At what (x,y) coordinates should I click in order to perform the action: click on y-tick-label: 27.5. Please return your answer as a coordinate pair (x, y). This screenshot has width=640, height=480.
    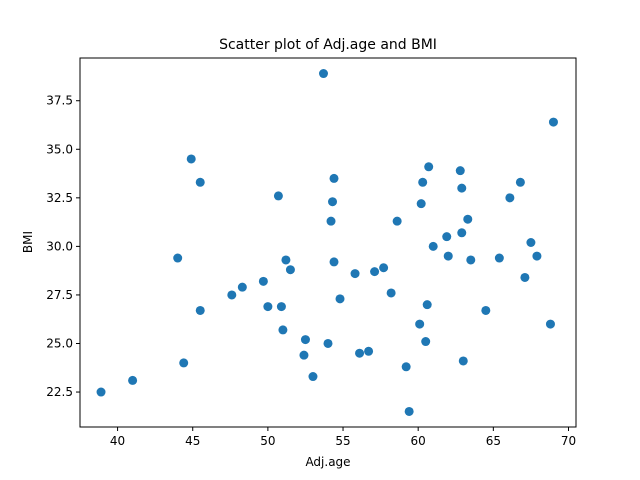
    Looking at the image, I should click on (59, 295).